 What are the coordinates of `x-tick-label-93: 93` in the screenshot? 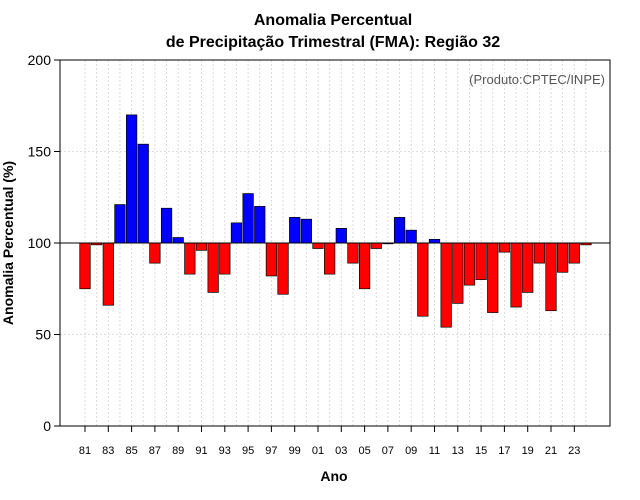 It's located at (225, 451).